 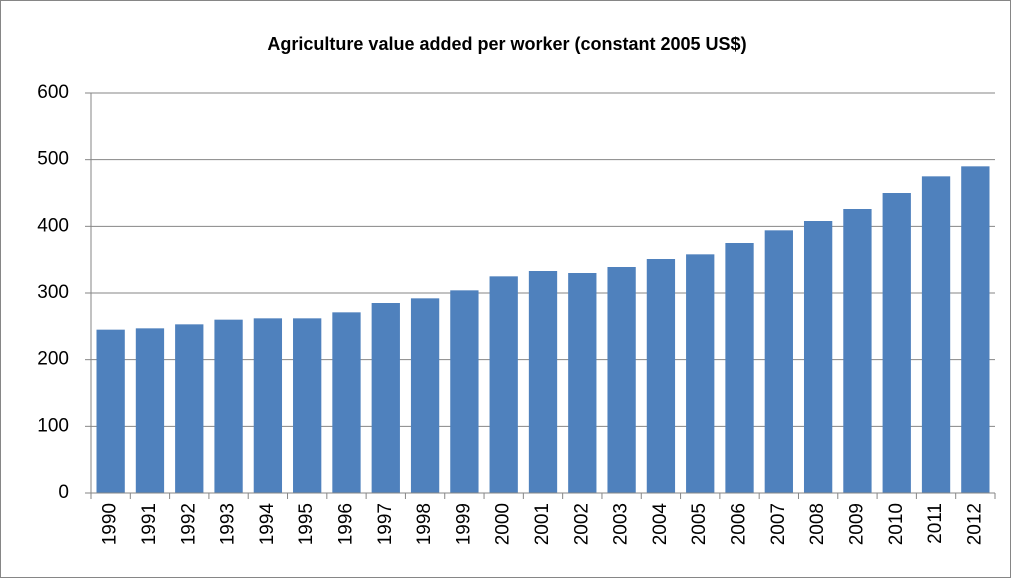 What do you see at coordinates (149, 524) in the screenshot?
I see `x-tick-label: 1991` at bounding box center [149, 524].